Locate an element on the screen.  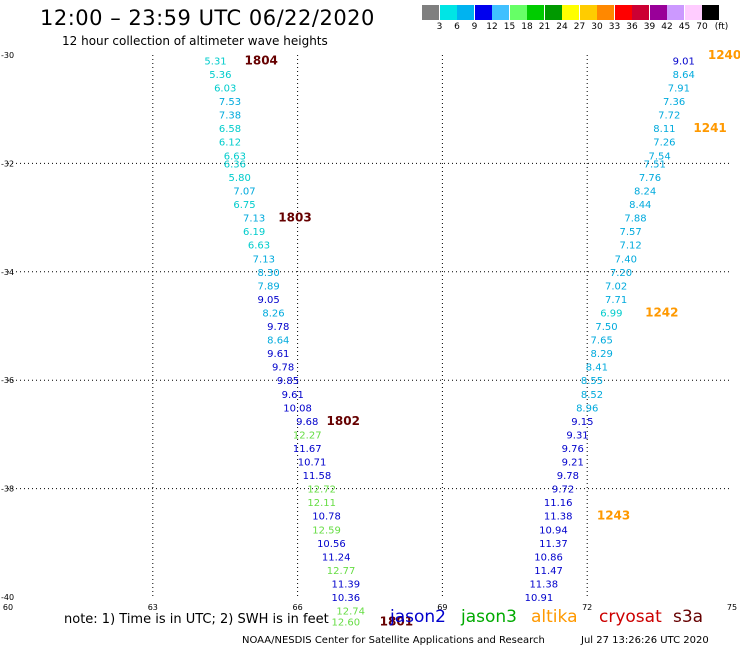
wave-height-point: 7.57 is located at coordinates (631, 232).